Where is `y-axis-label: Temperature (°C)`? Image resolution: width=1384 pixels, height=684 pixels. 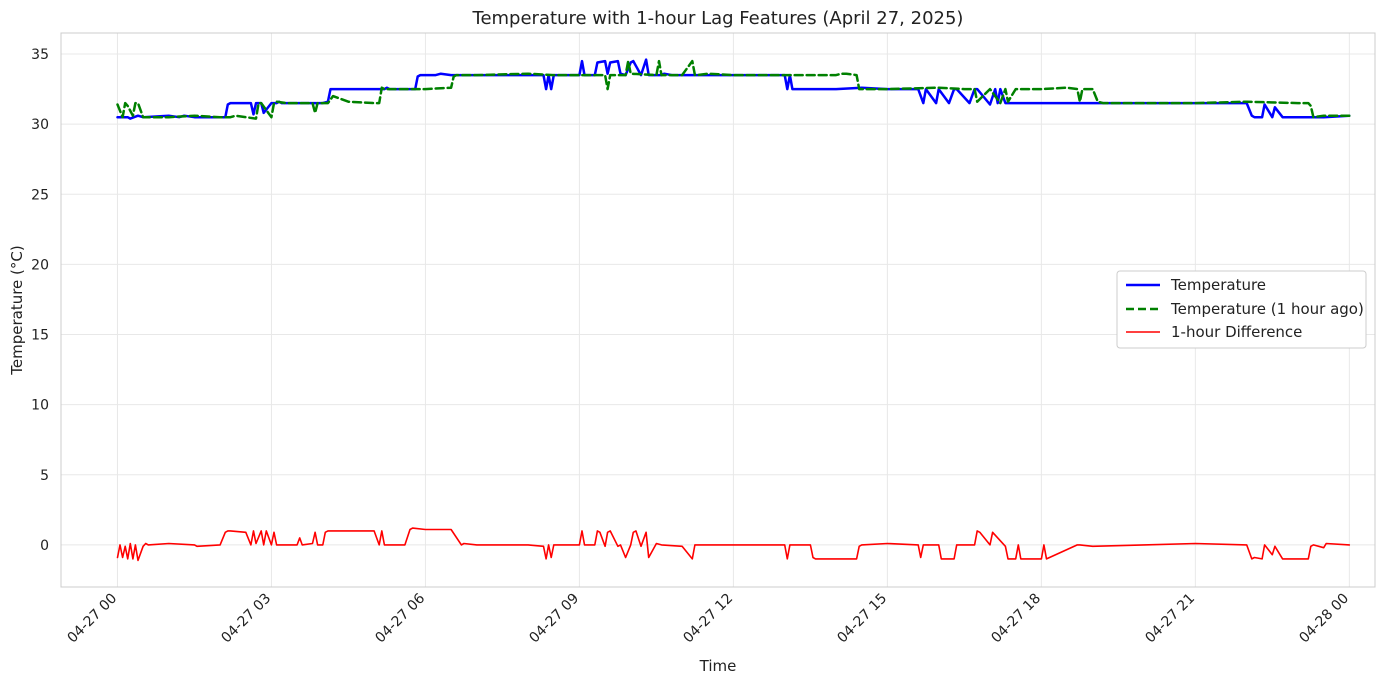
y-axis-label: Temperature (°C) is located at coordinates (17, 310).